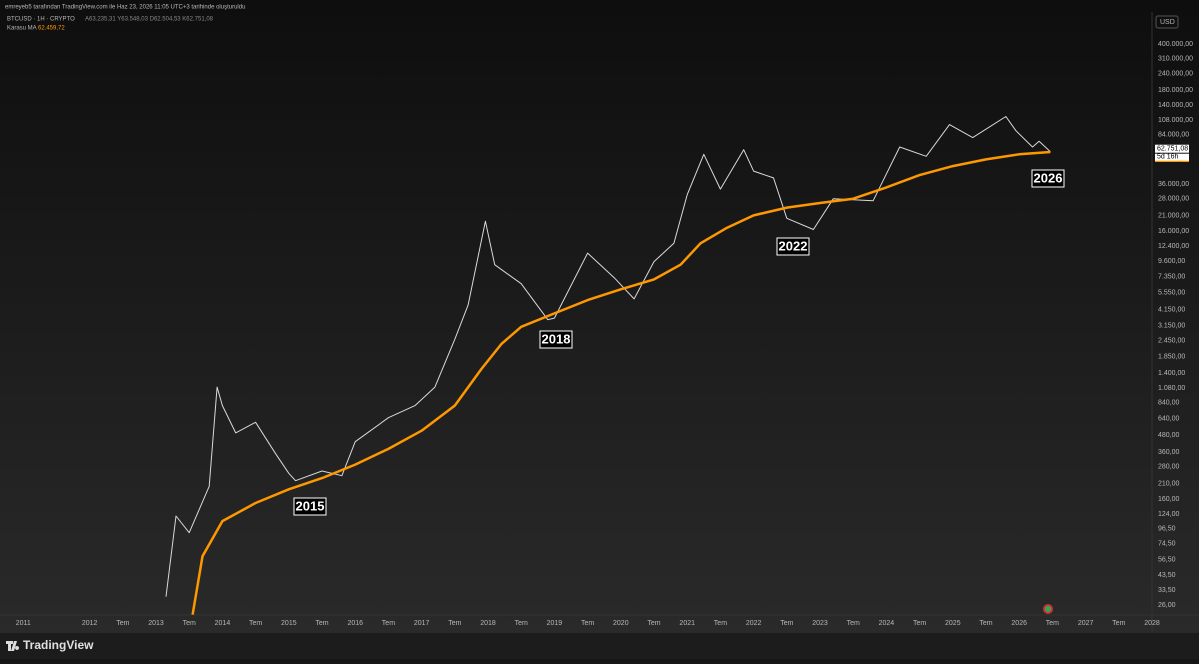 This screenshot has width=1199, height=664. What do you see at coordinates (1167, 575) in the screenshot?
I see `y-tick-label: 43,50` at bounding box center [1167, 575].